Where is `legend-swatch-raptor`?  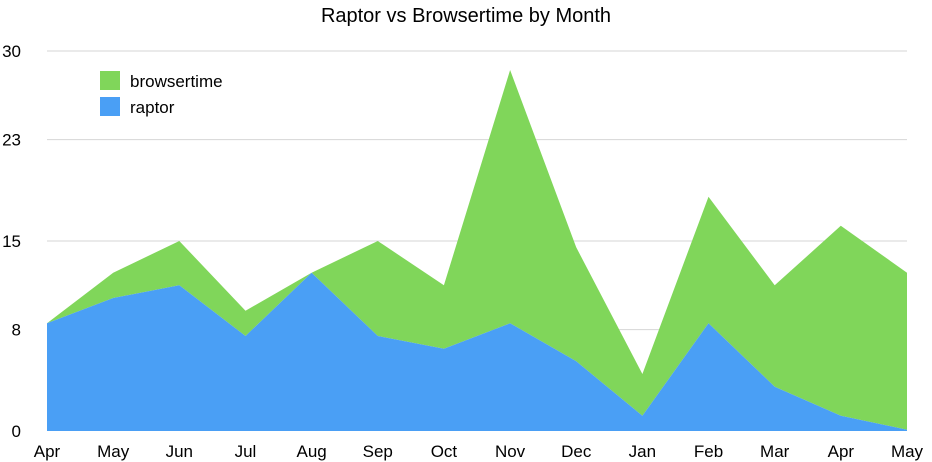
legend-swatch-raptor is located at coordinates (110, 106).